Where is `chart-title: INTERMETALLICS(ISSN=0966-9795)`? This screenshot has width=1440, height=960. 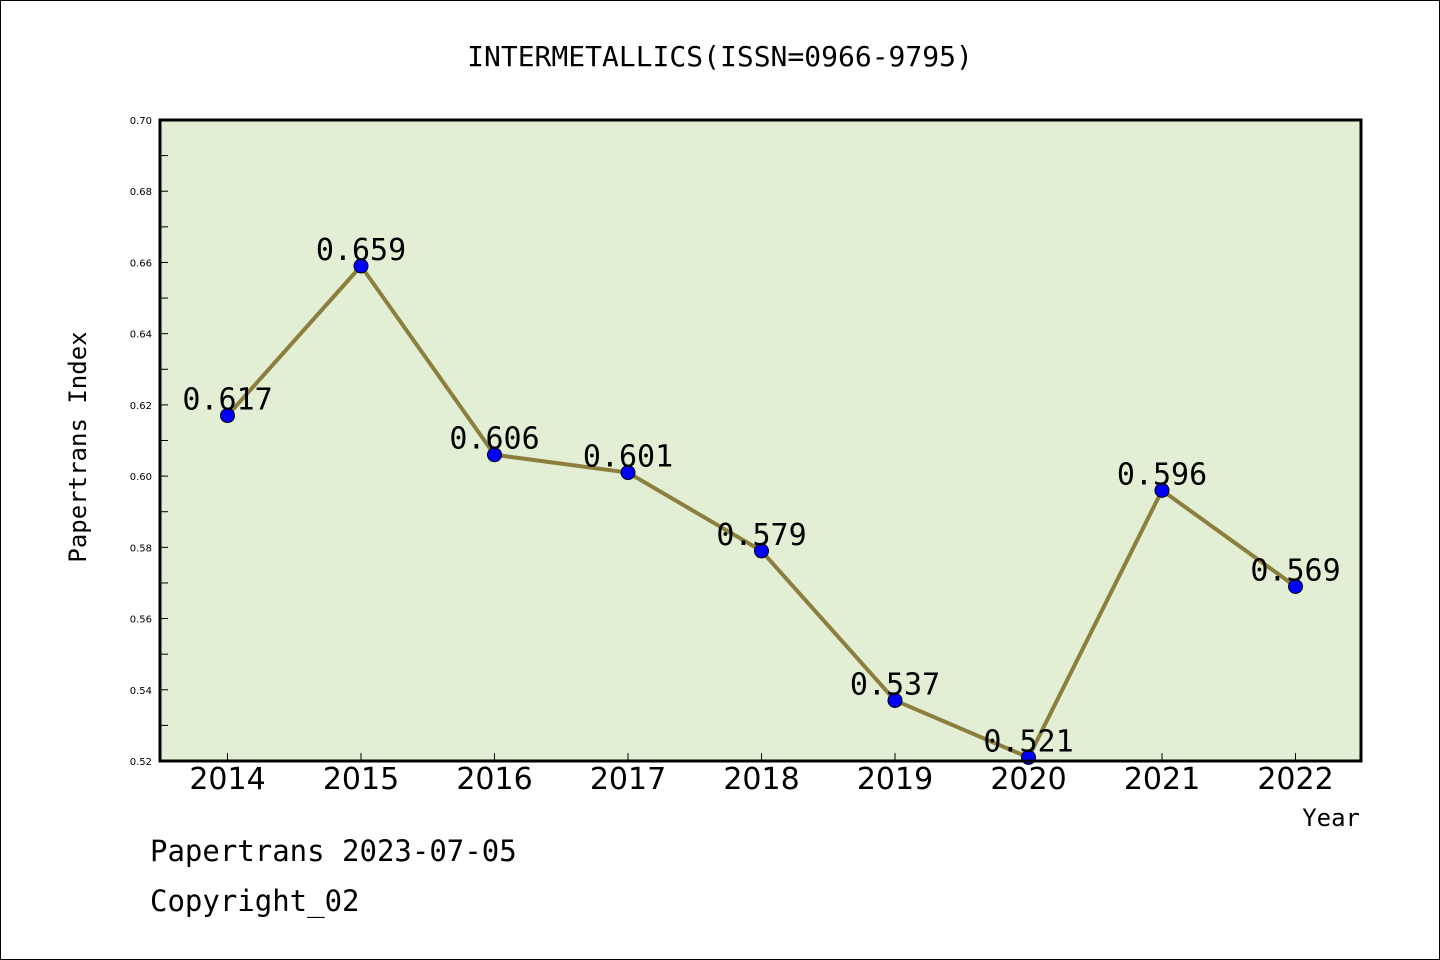 chart-title: INTERMETALLICS(ISSN=0966-9795) is located at coordinates (720, 56).